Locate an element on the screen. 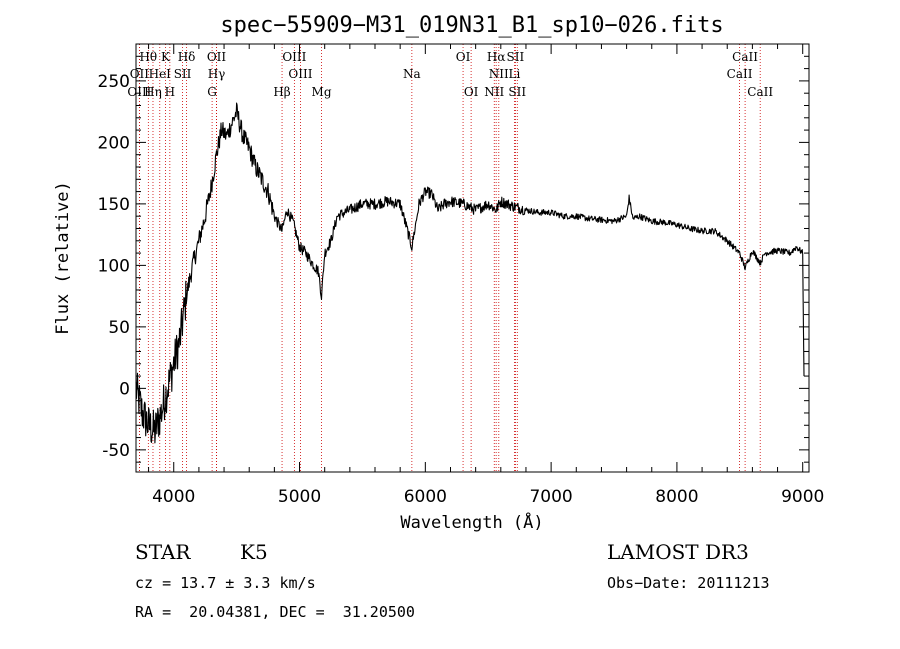  y-tick-label: -50 is located at coordinates (116, 451).